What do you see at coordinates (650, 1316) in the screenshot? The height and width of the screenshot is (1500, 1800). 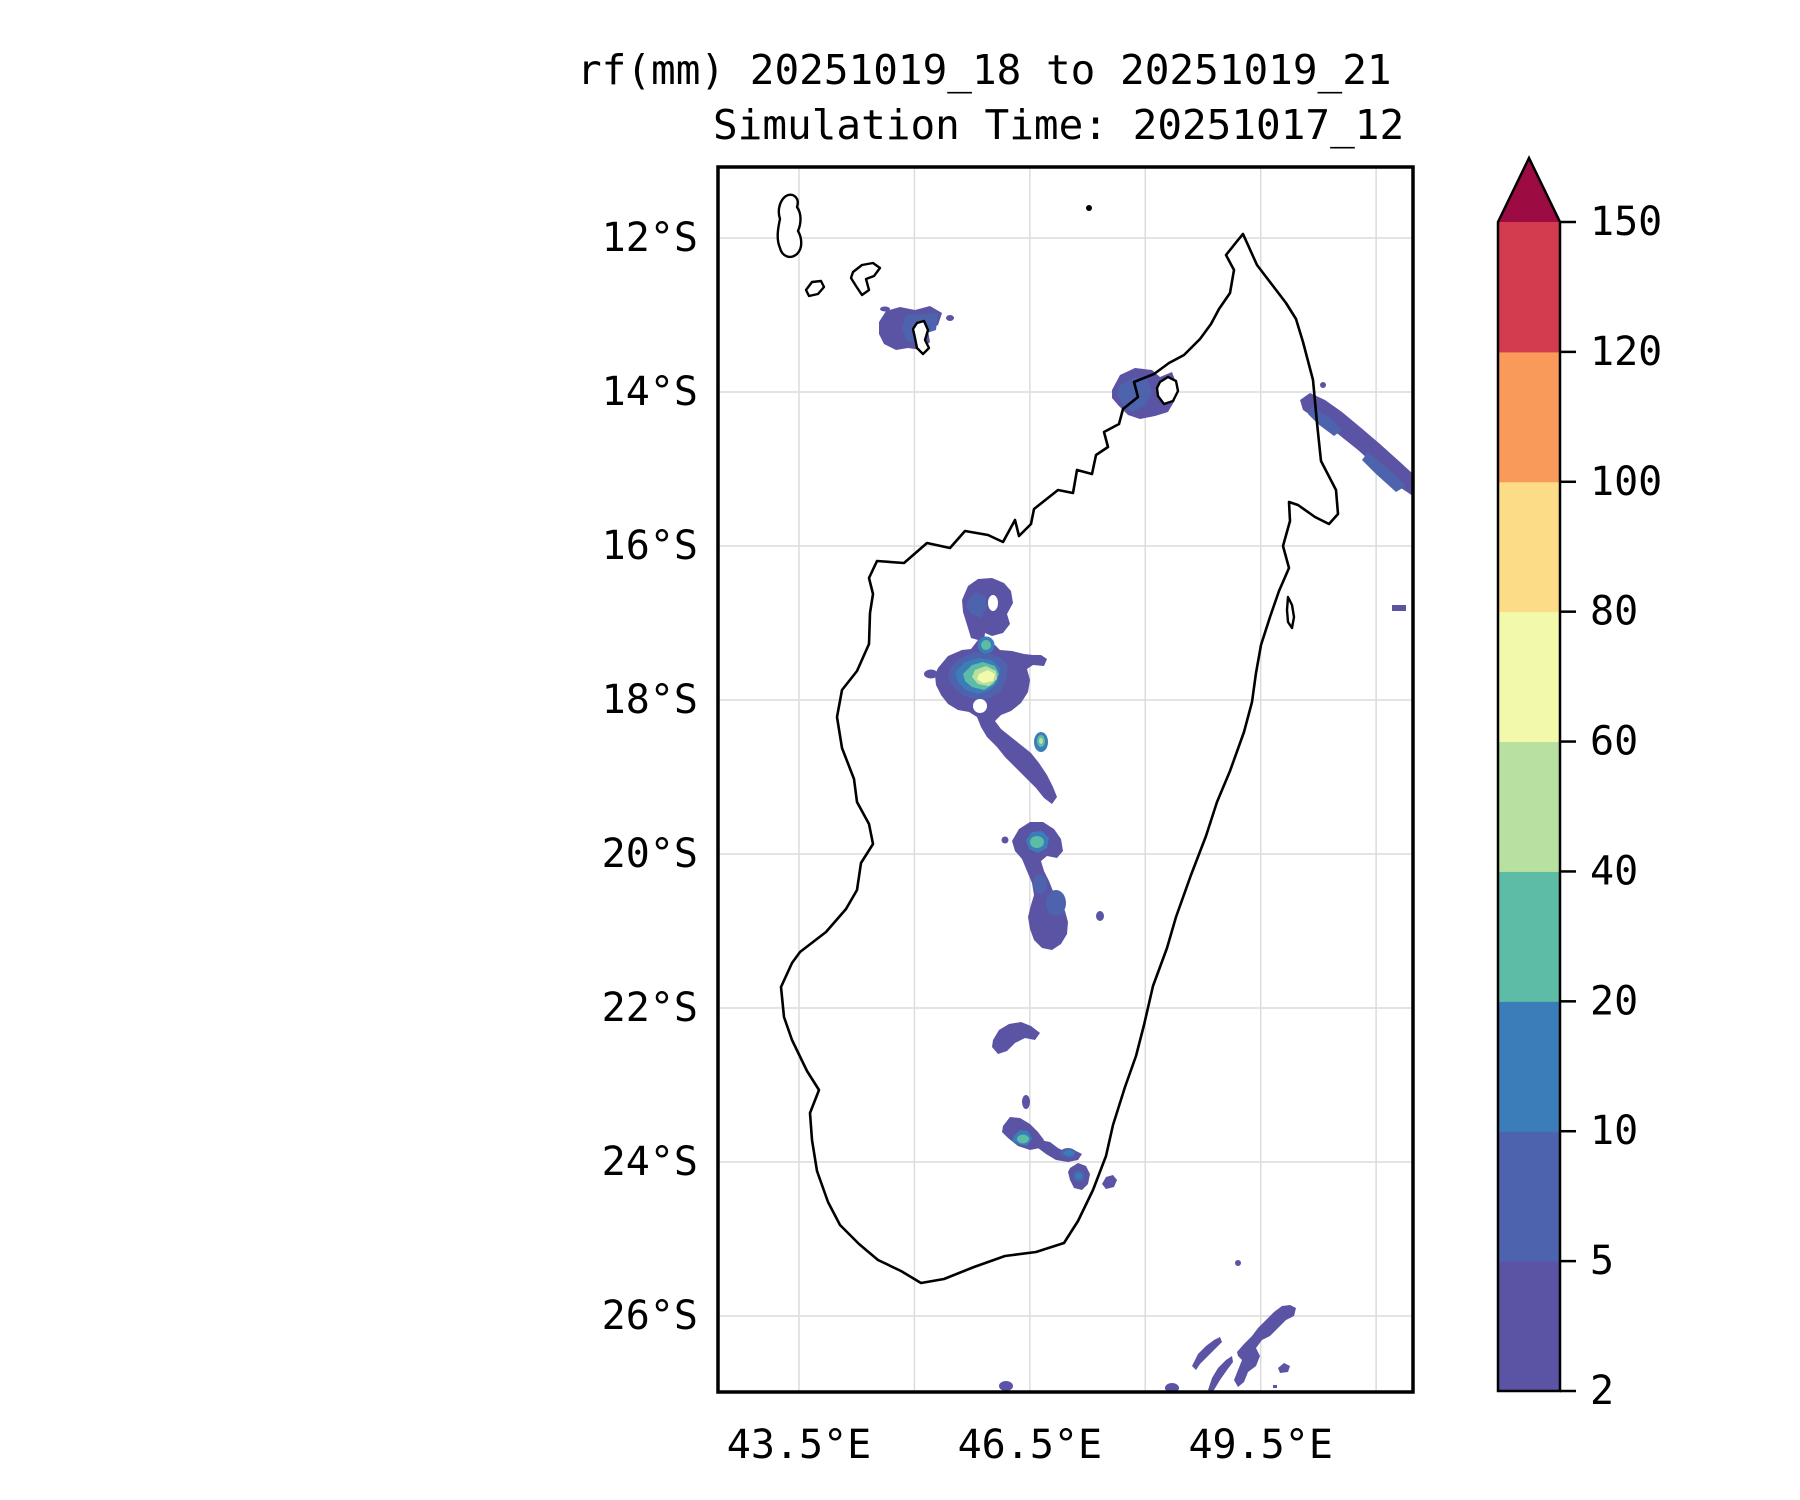 I see `y-axis-tick-label: 26°S` at bounding box center [650, 1316].